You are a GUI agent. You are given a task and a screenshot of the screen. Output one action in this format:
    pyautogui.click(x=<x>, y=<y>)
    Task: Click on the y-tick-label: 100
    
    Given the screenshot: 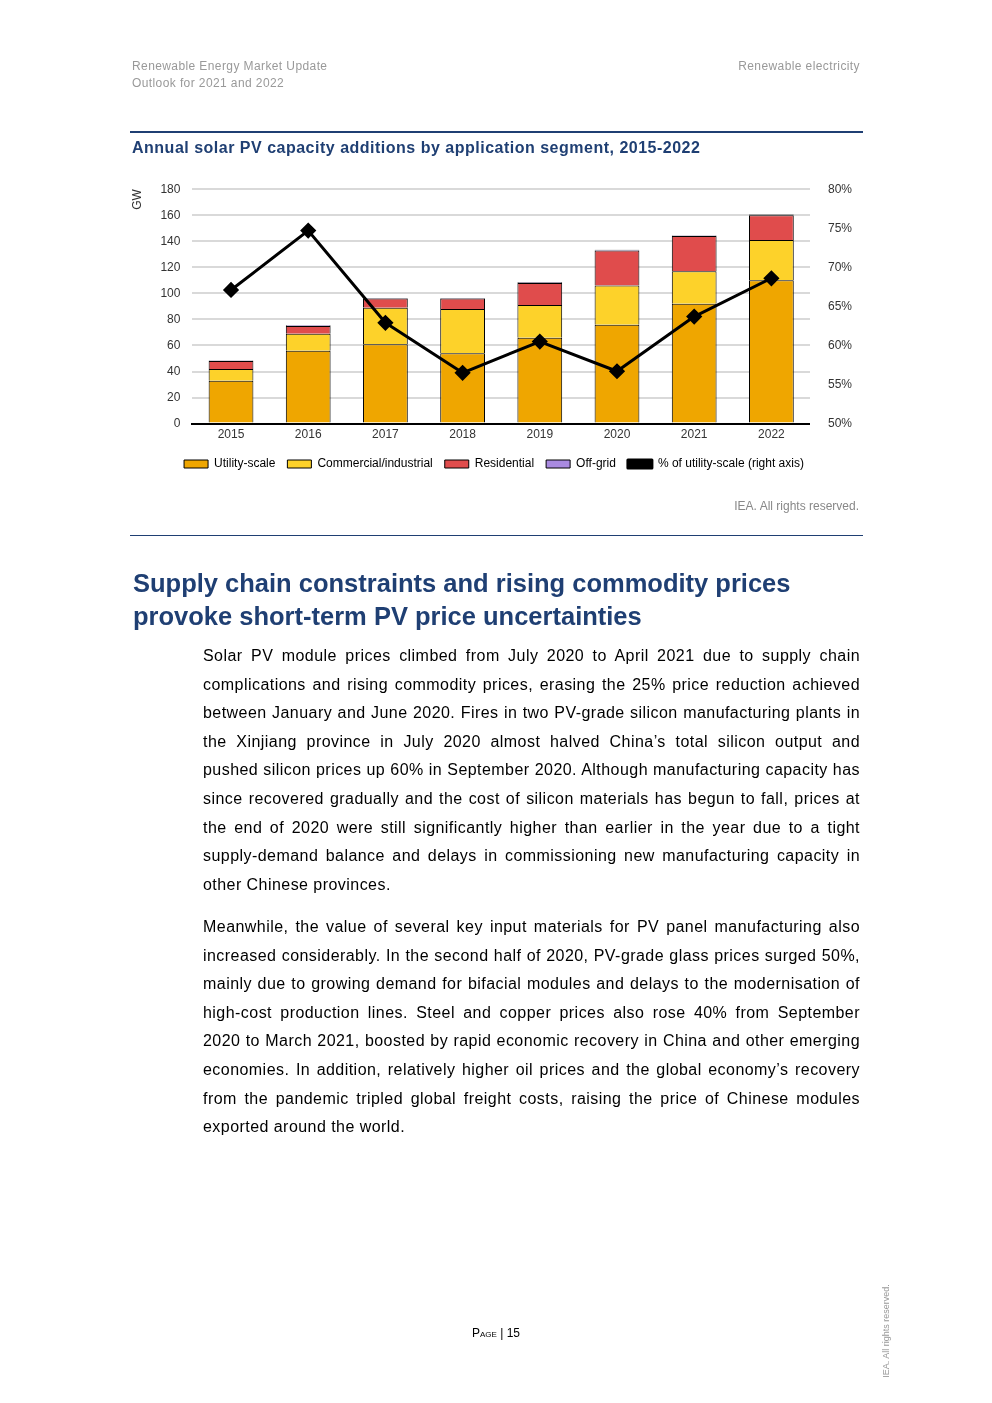 What is the action you would take?
    pyautogui.click(x=170, y=292)
    